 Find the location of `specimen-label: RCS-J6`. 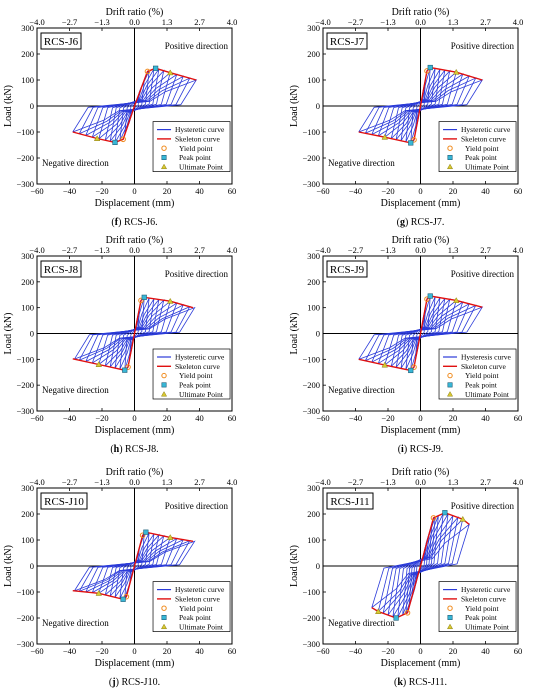

specimen-label: RCS-J6 is located at coordinates (61, 42).